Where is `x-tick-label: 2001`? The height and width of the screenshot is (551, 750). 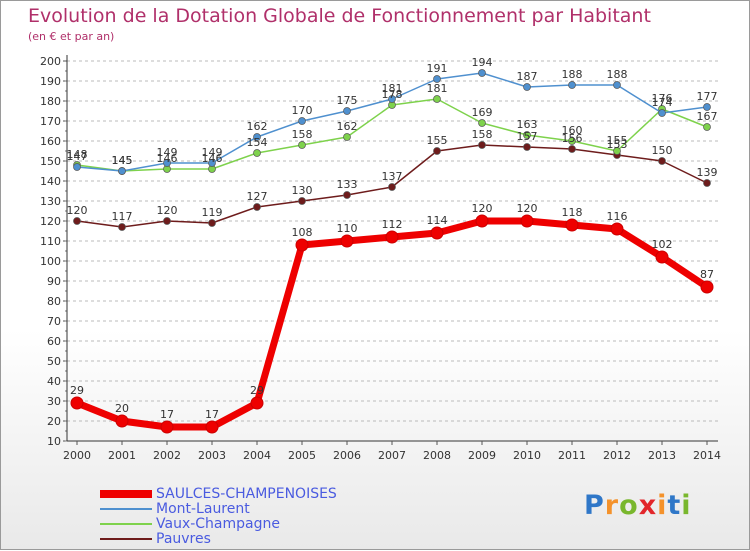 x-tick-label: 2001 is located at coordinates (122, 455).